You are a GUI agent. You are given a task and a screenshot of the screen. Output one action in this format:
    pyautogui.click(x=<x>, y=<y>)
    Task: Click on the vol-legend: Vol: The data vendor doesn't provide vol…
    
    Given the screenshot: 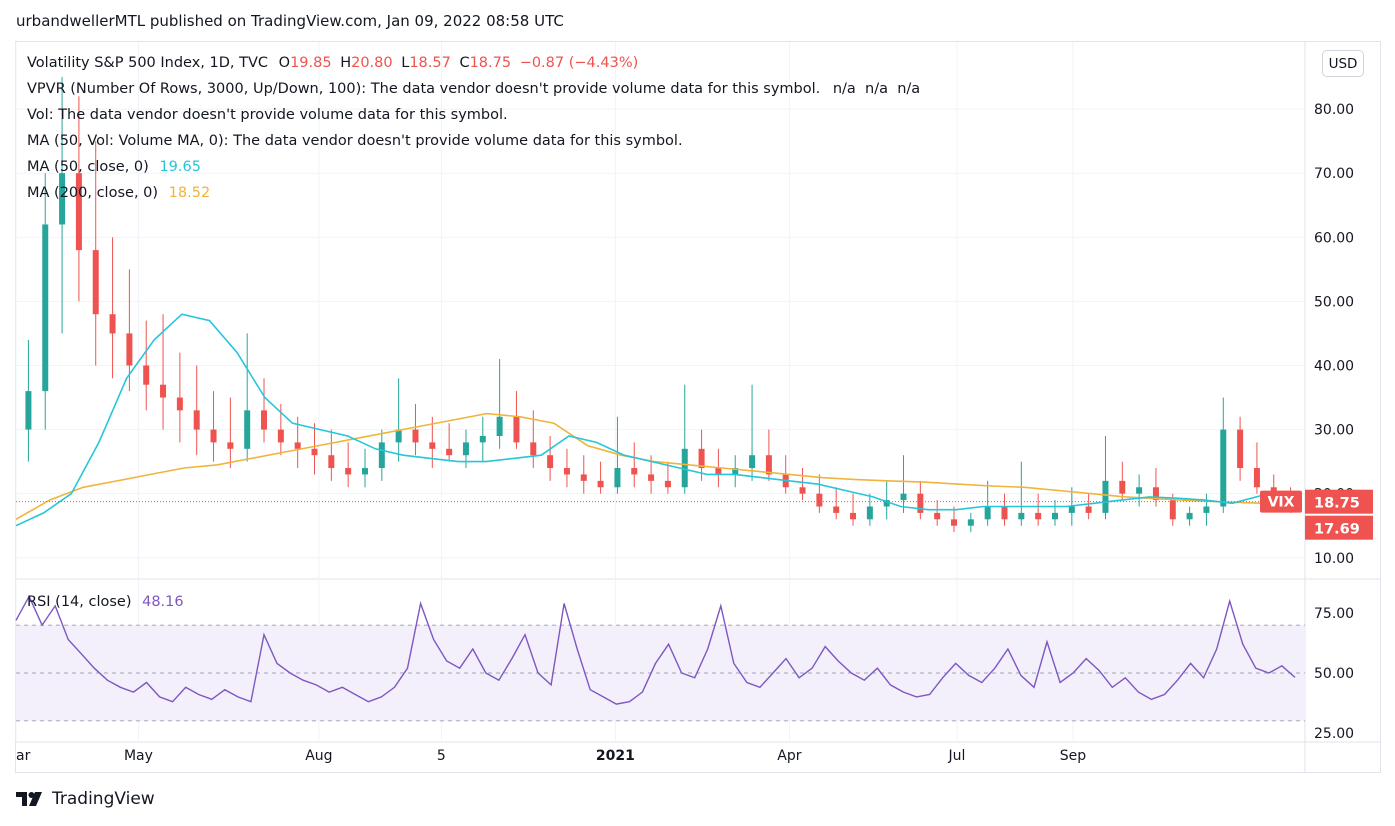 What is the action you would take?
    pyautogui.click(x=267, y=115)
    